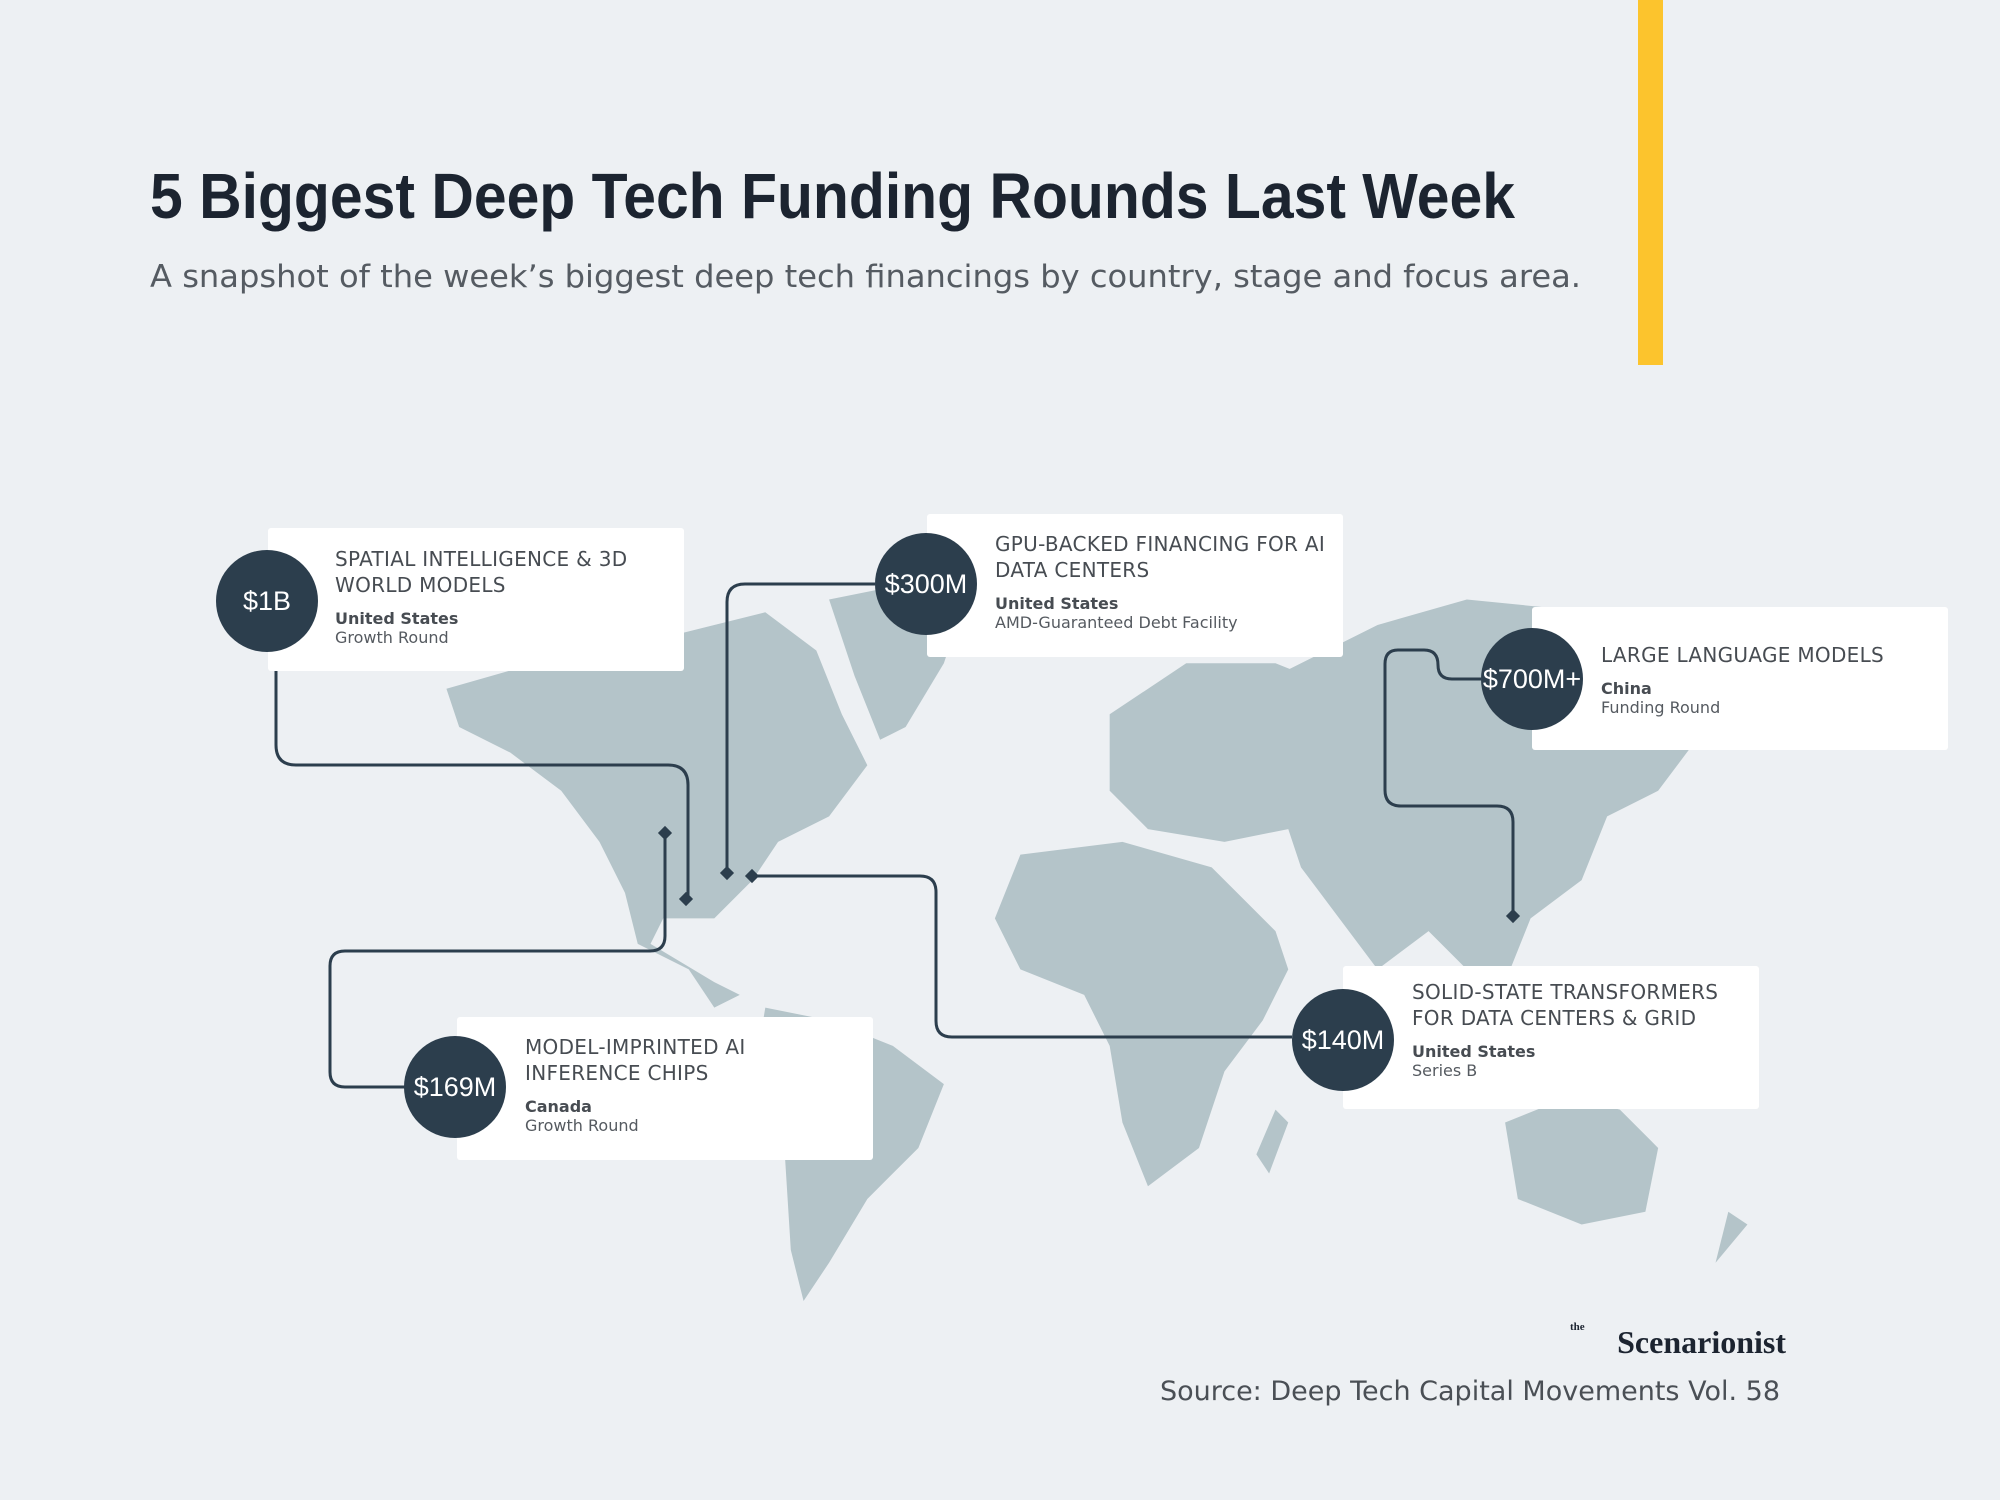  I want to click on country: China, so click(1626, 688).